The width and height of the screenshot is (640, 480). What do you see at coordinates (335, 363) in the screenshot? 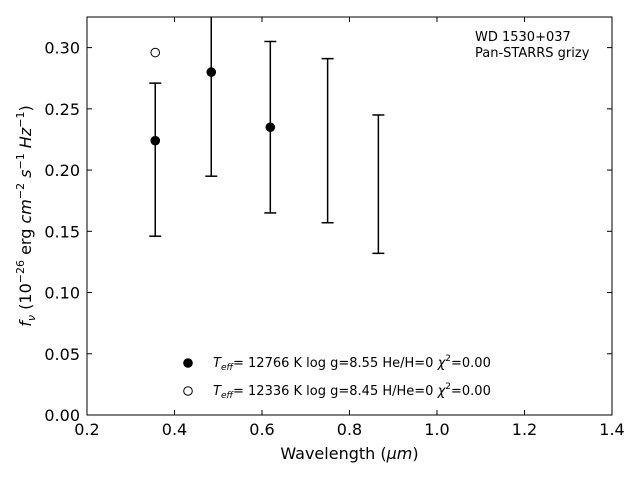
I see `legend-1-rest: = 12766 K log g=8.55 He/H=0` at bounding box center [335, 363].